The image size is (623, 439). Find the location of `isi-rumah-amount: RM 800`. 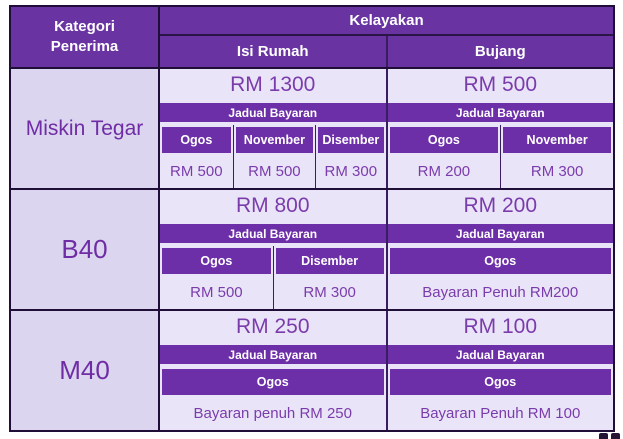

isi-rumah-amount: RM 800 is located at coordinates (273, 205).